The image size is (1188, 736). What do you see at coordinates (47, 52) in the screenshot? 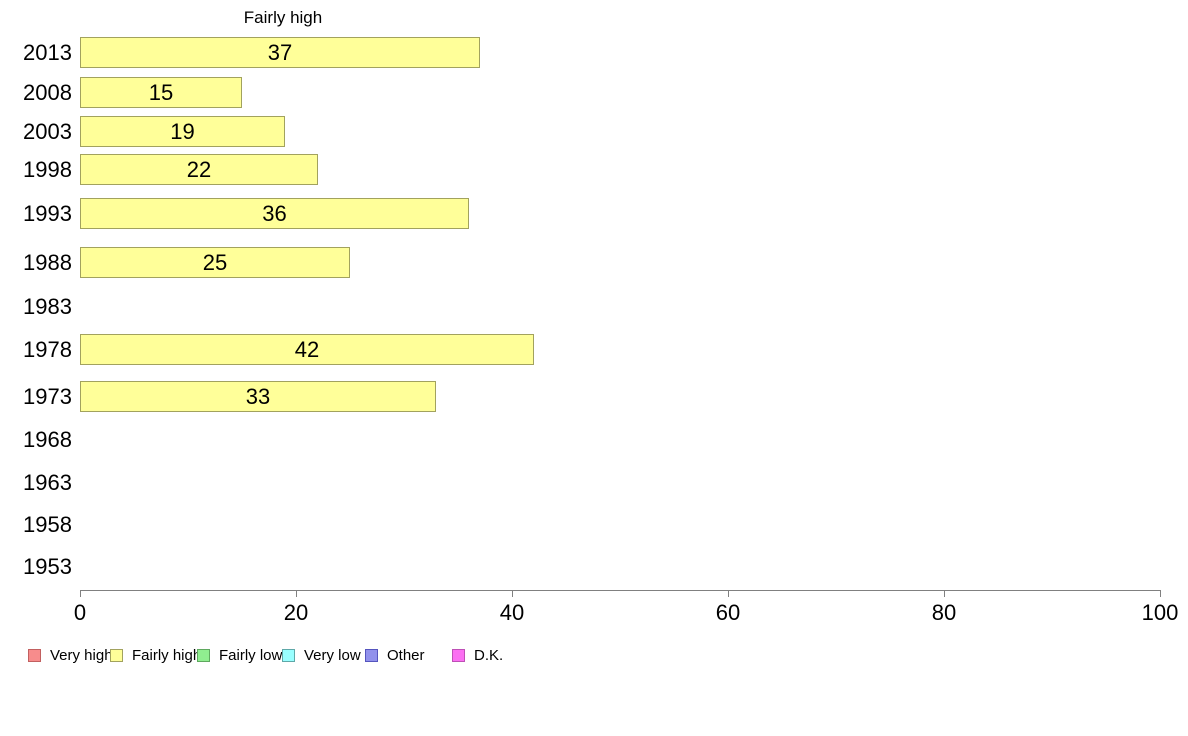
I see `category-label: 2013` at bounding box center [47, 52].